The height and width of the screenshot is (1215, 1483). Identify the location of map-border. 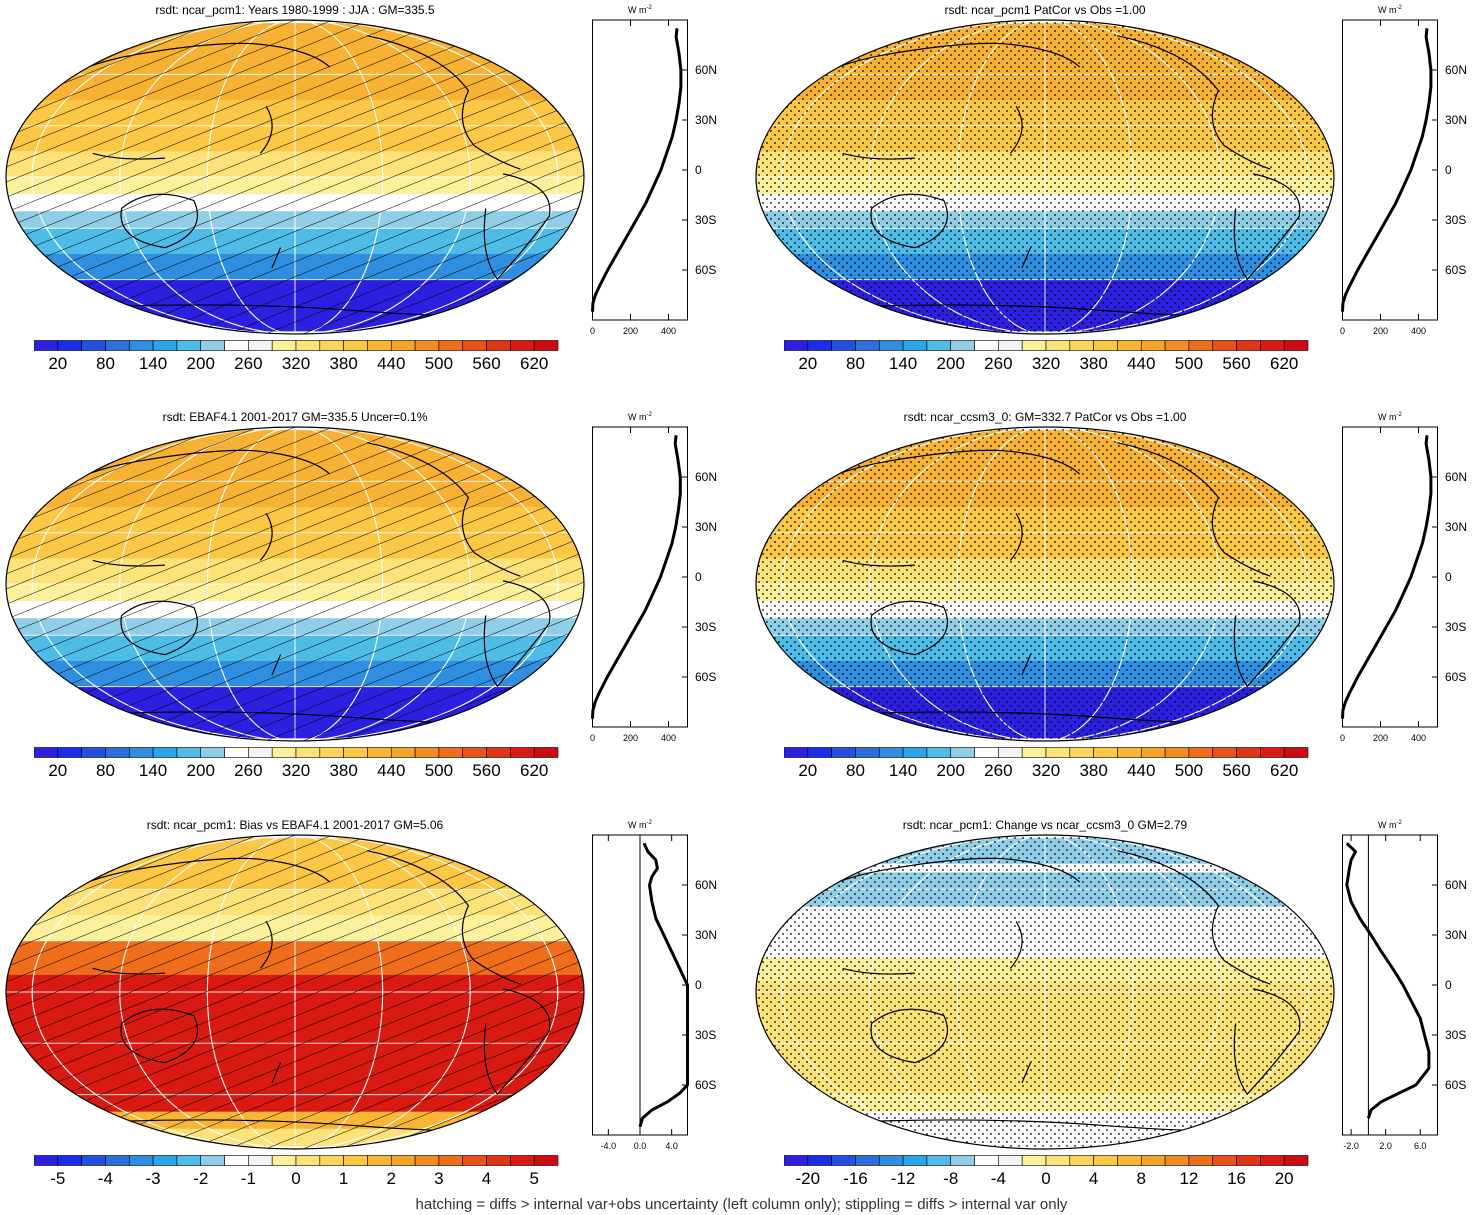
(1045, 584).